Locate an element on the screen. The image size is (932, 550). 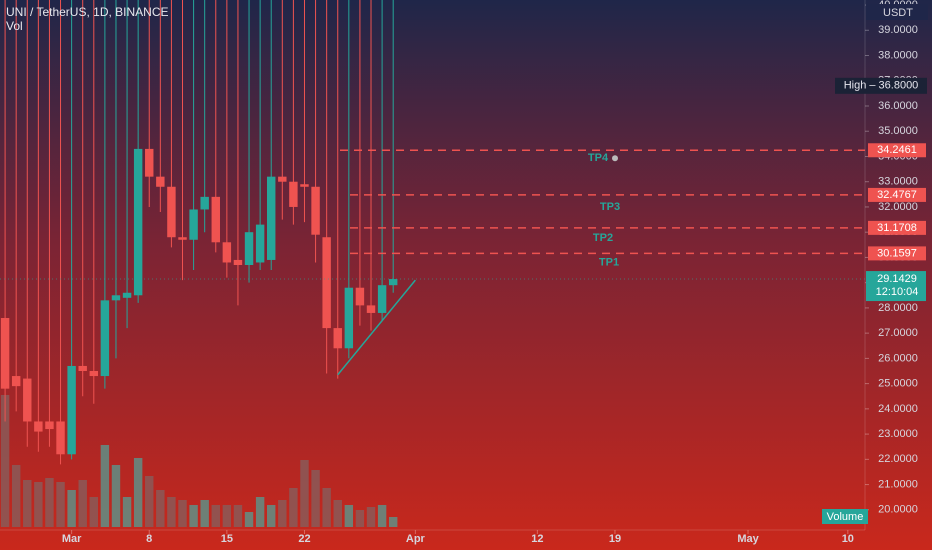
high-tag is located at coordinates (881, 85).